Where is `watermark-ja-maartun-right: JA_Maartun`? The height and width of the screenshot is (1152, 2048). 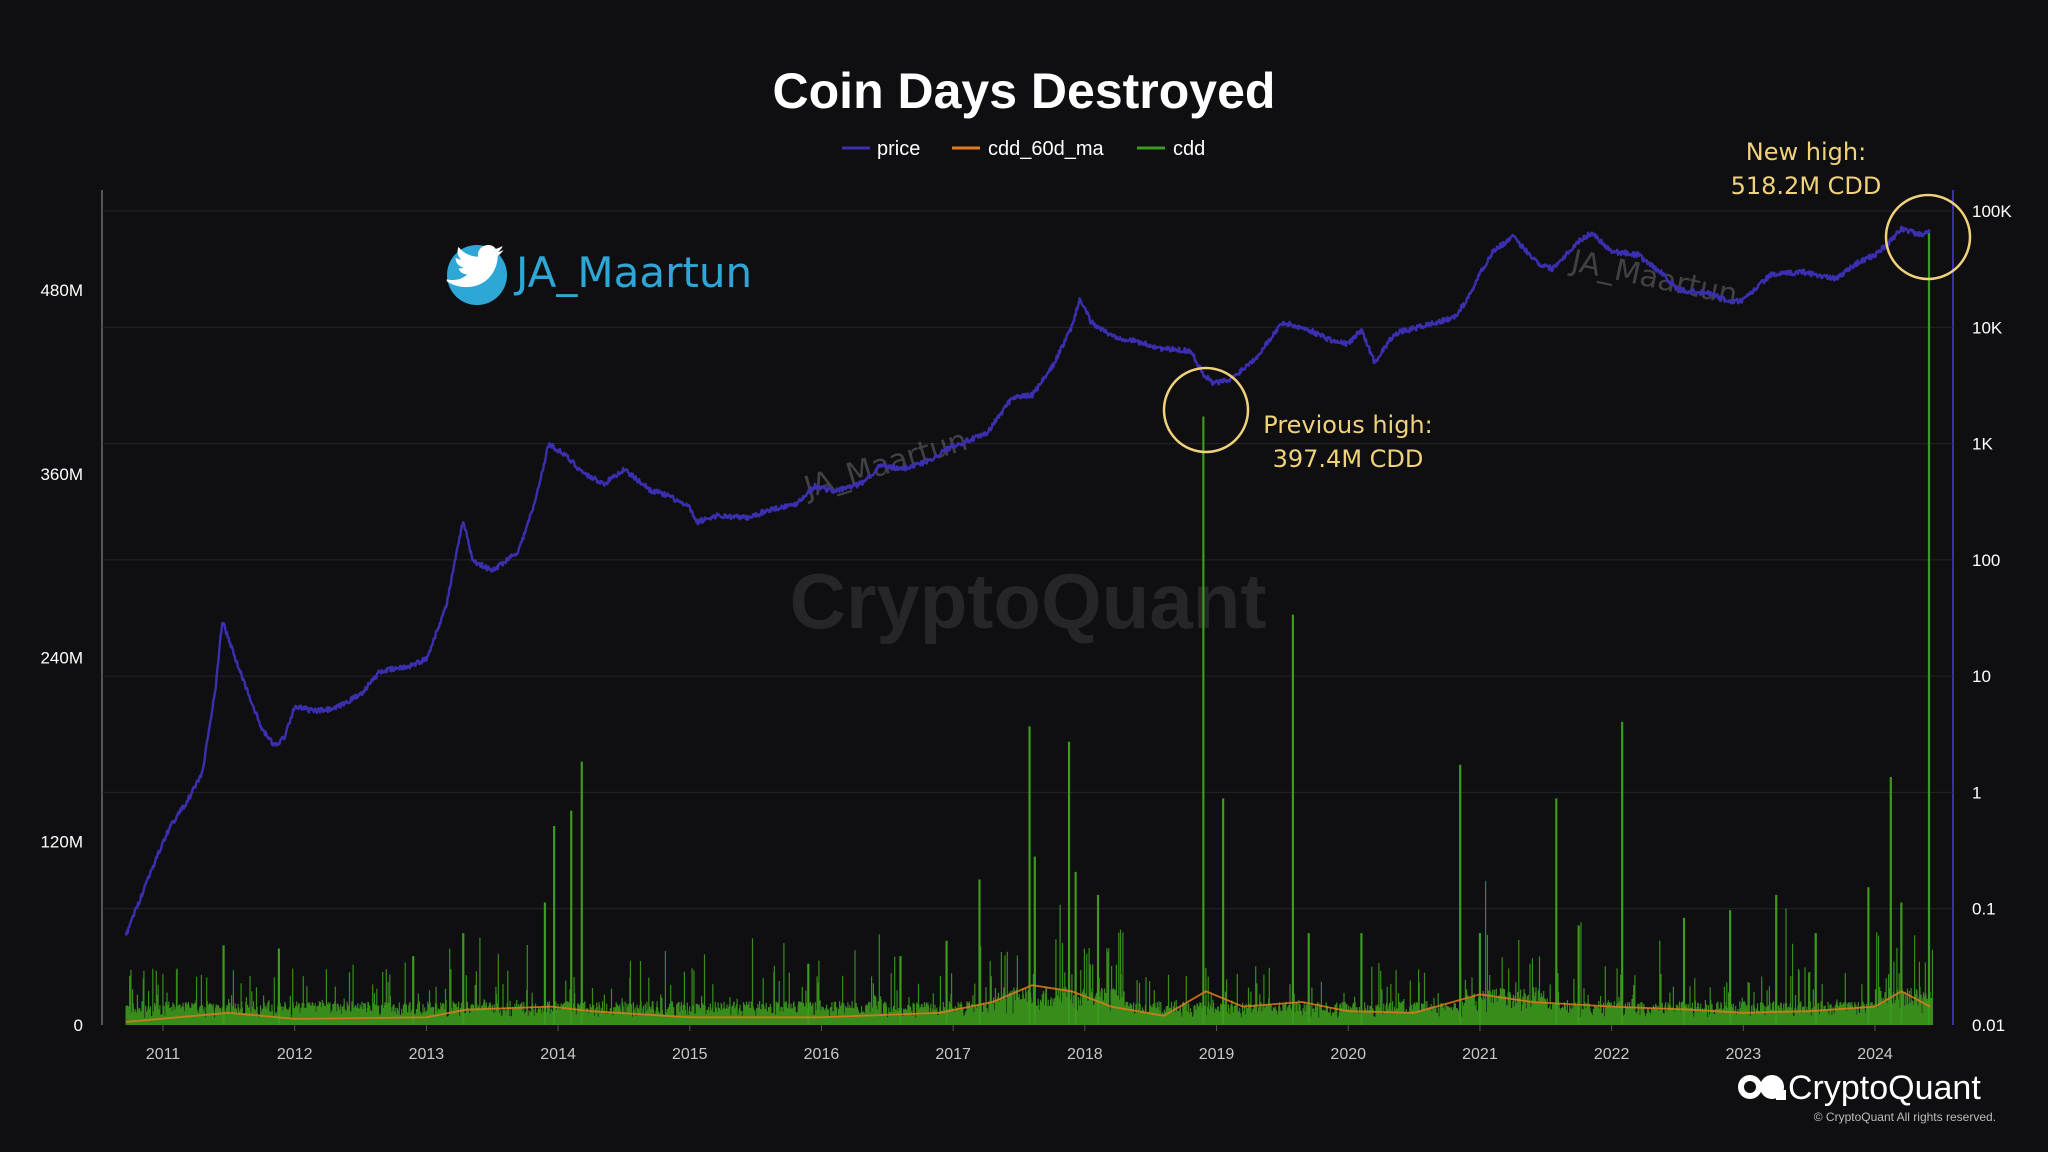 watermark-ja-maartun-right: JA_Maartun is located at coordinates (1653, 278).